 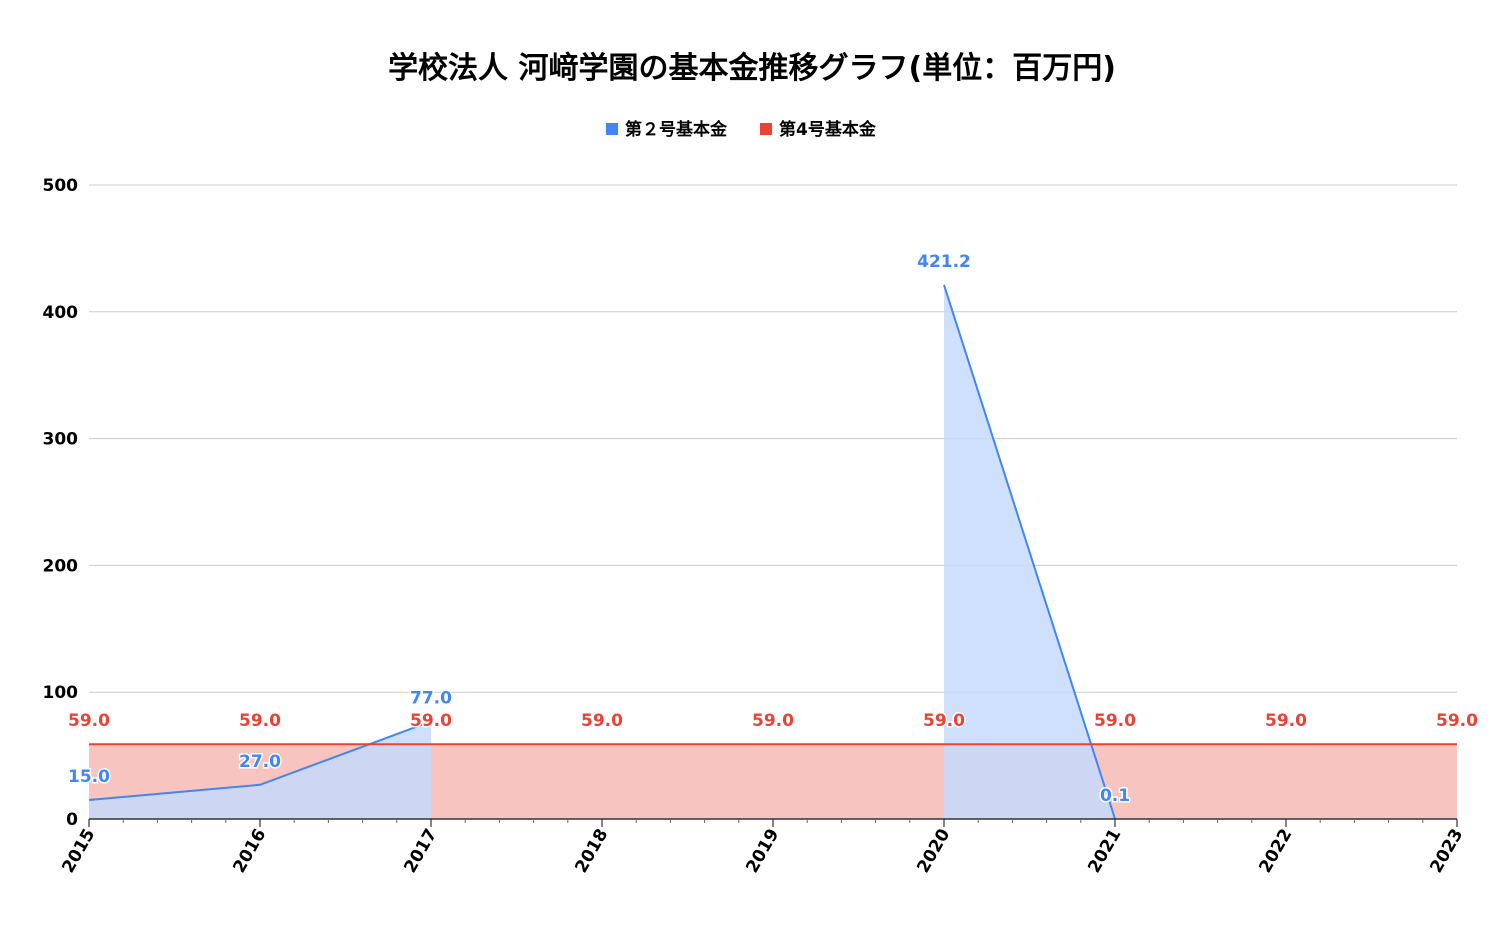 I want to click on x-tick-label: 2020, so click(x=933, y=850).